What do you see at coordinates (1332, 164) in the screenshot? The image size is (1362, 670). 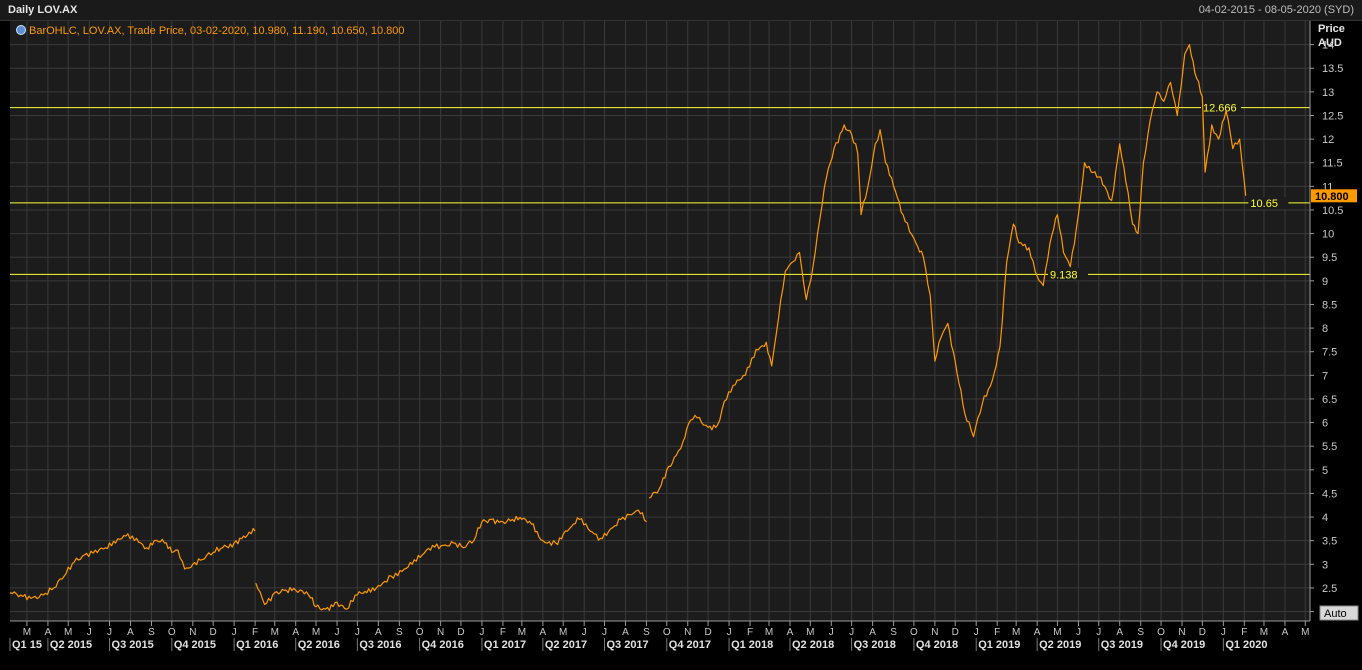 I see `y-tick-label: 11.5` at bounding box center [1332, 164].